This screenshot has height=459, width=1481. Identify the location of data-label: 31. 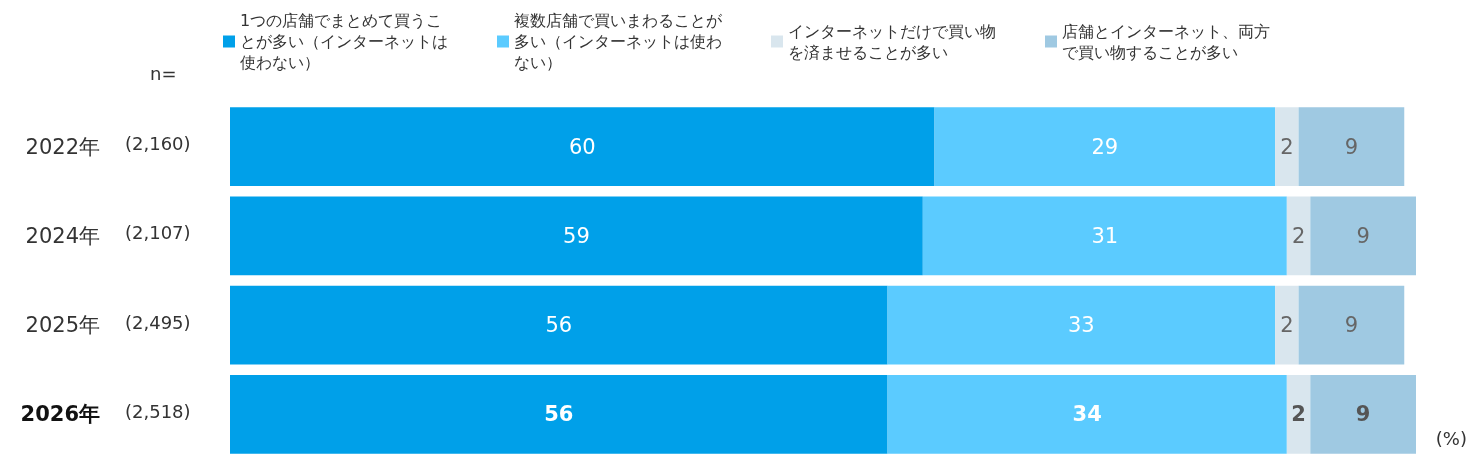
(1105, 235).